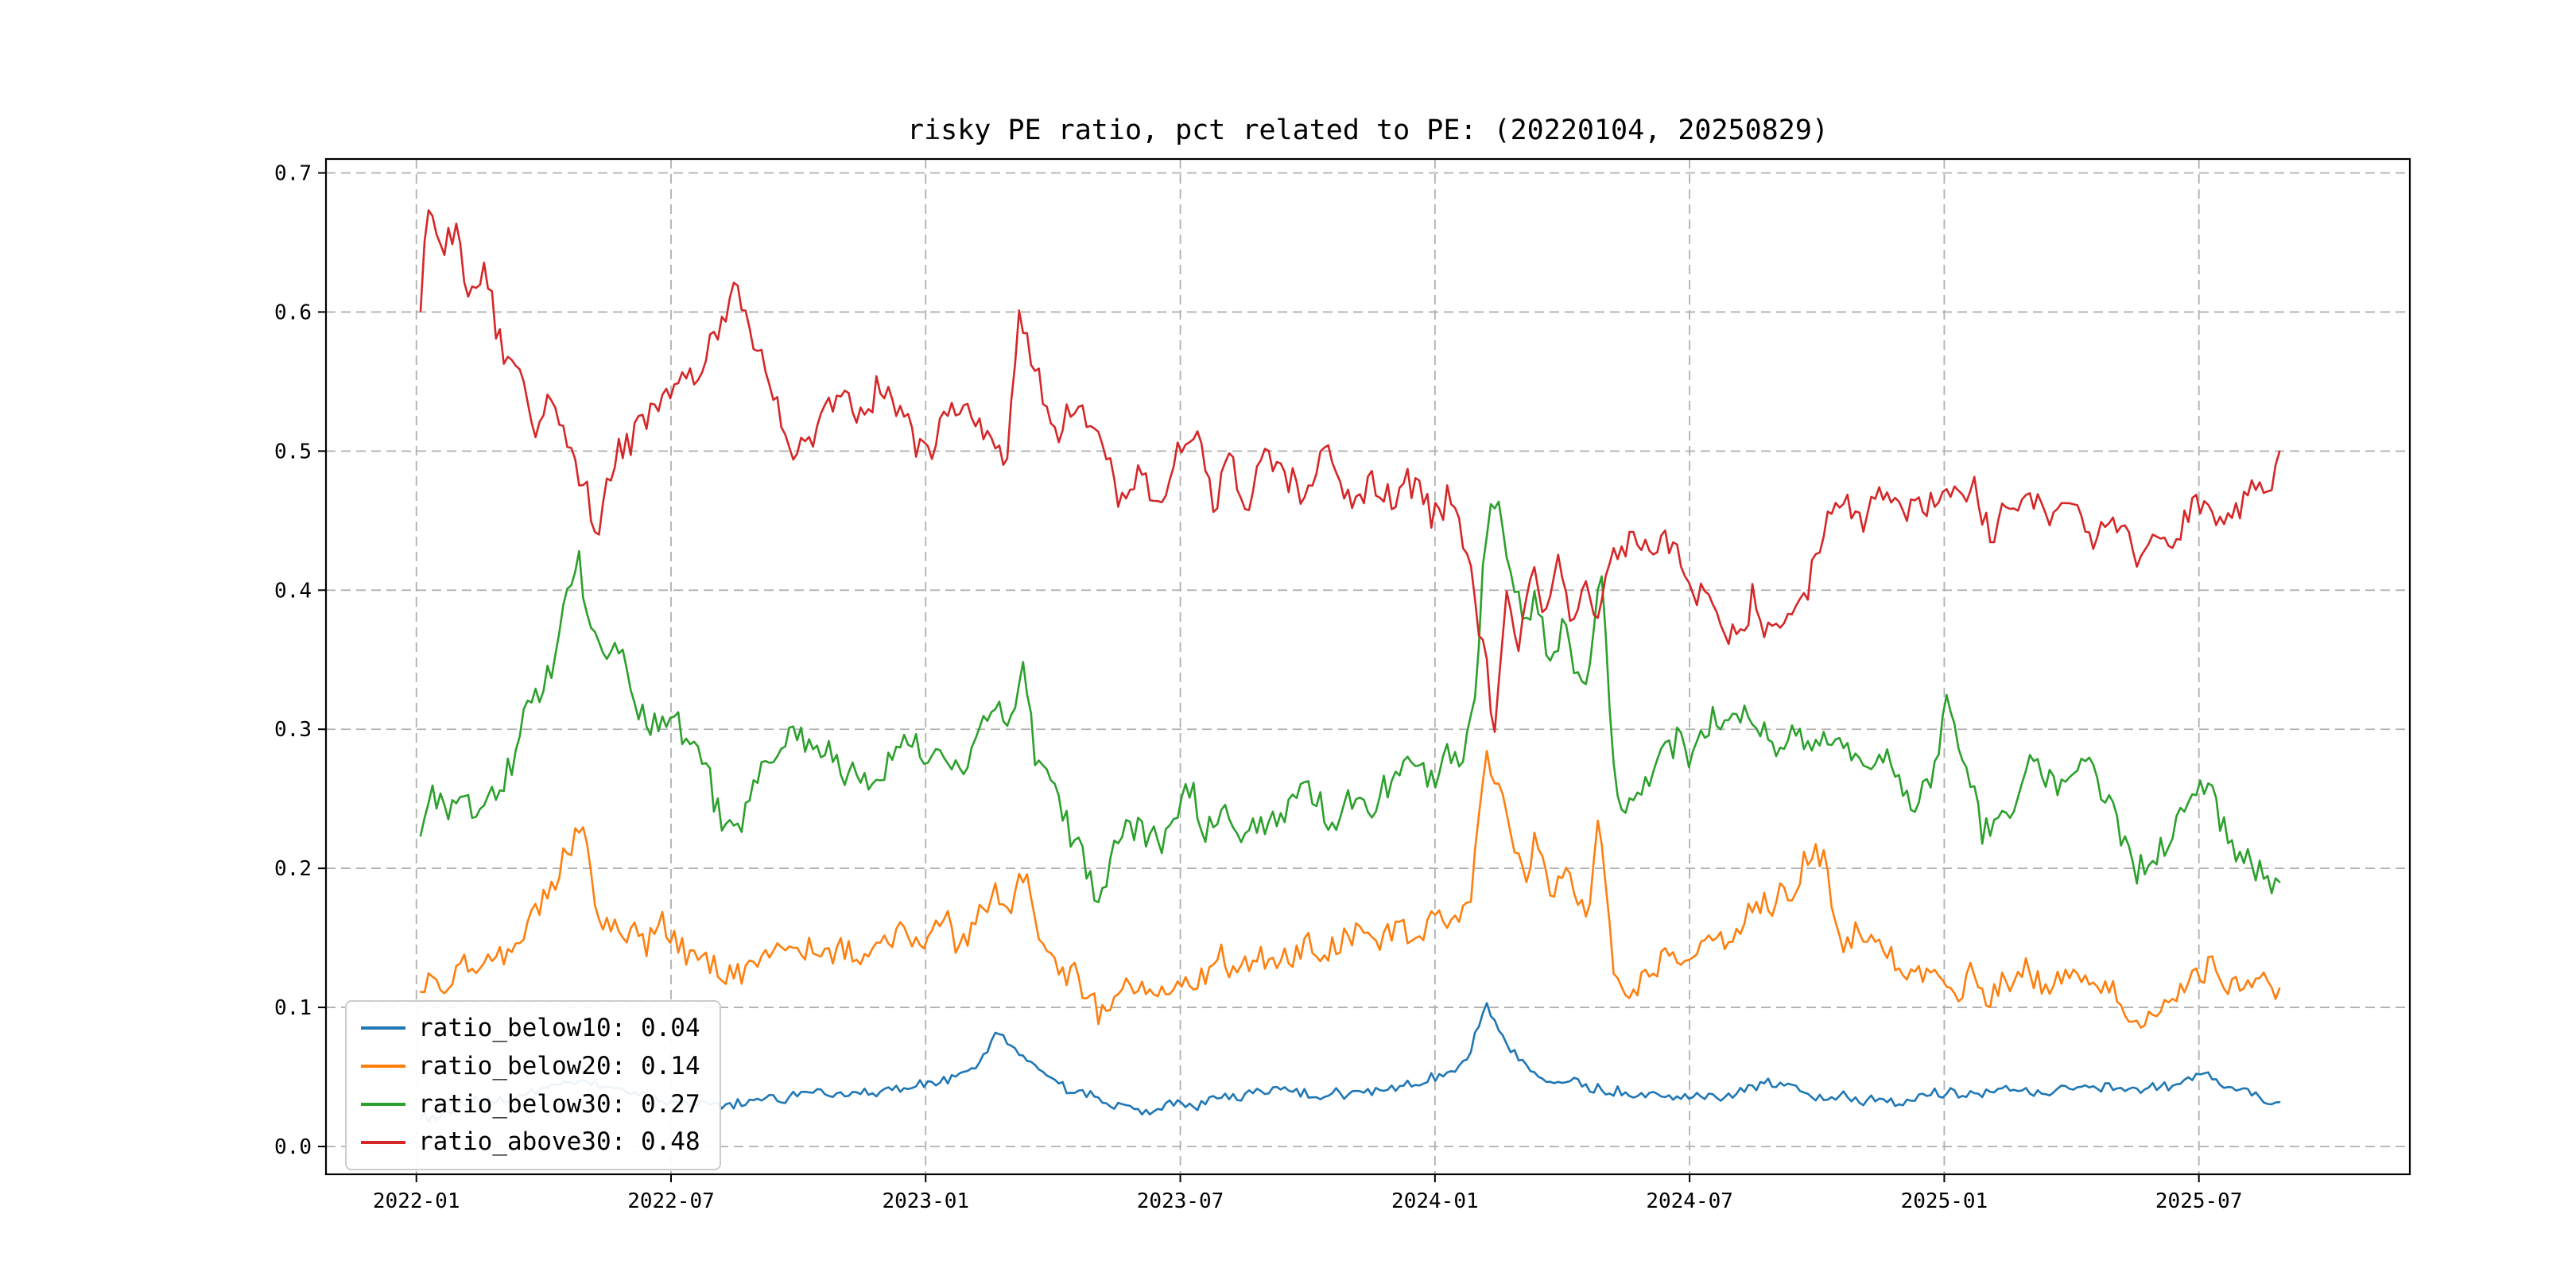  Describe the element at coordinates (1350, 1062) in the screenshot. I see `series-line-ratio_below10` at that location.